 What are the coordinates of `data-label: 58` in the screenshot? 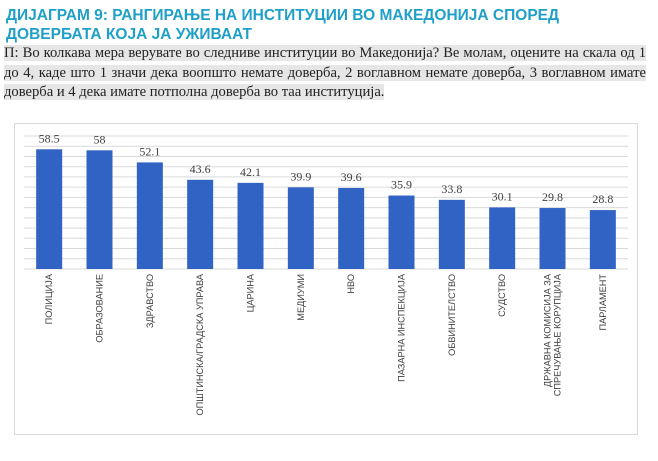 It's located at (100, 139).